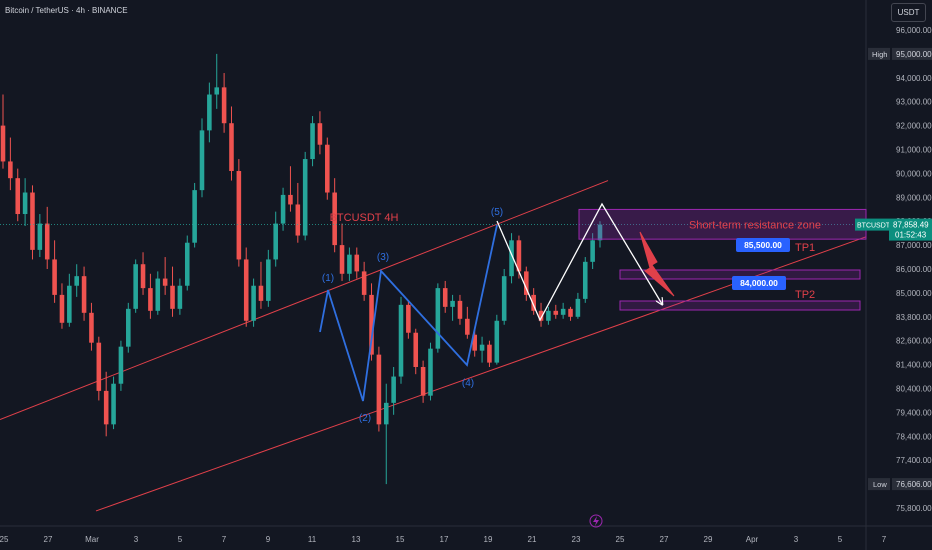 Image resolution: width=932 pixels, height=550 pixels. Describe the element at coordinates (488, 539) in the screenshot. I see `time-tick-label: 19` at that location.